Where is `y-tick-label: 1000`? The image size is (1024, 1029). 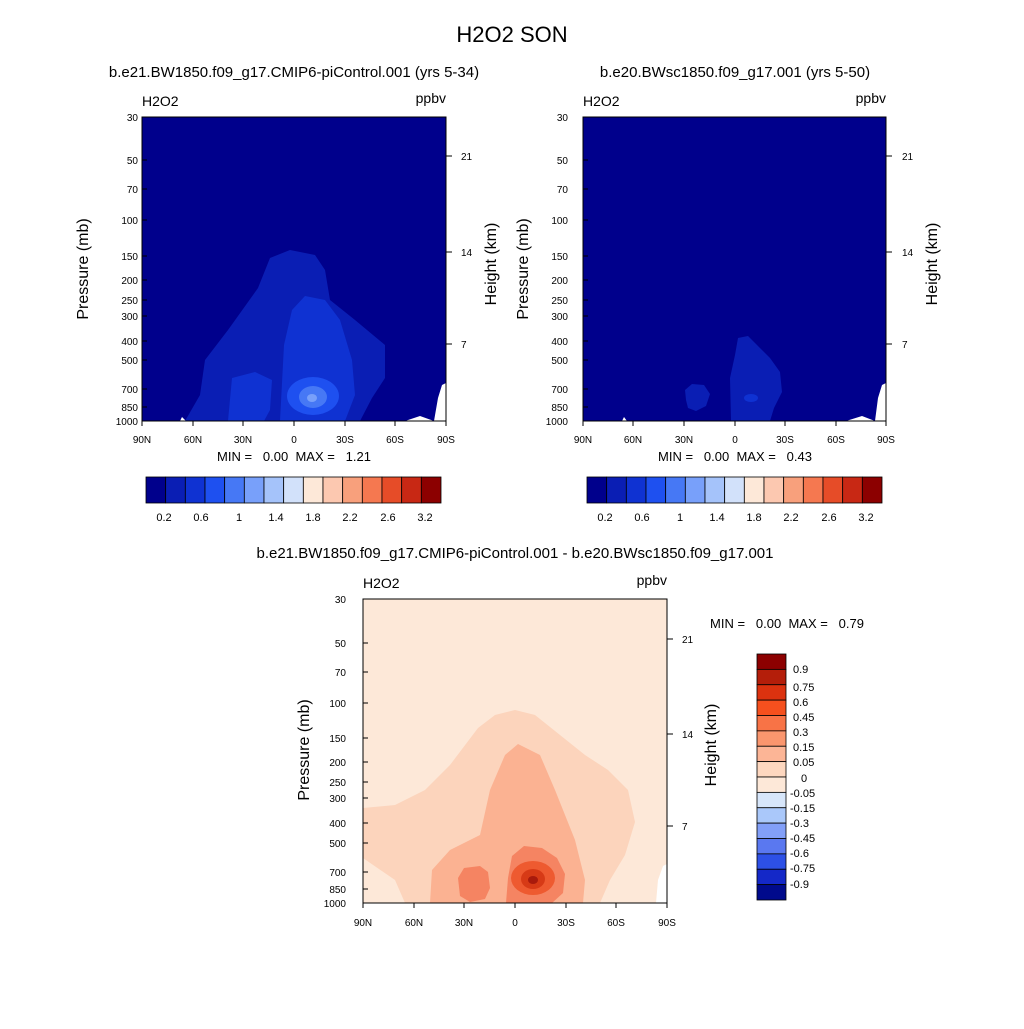
y-tick-label: 1000 is located at coordinates (335, 904).